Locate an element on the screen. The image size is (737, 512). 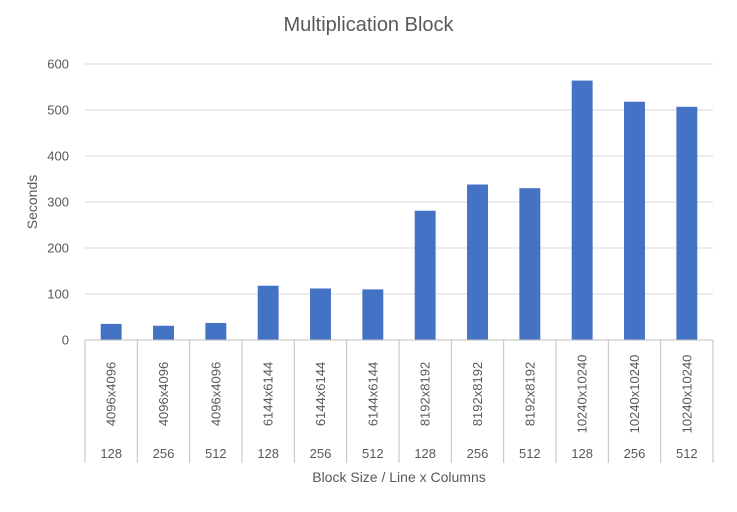
x-axis-title: Block Size / Line x Columns is located at coordinates (399, 477).